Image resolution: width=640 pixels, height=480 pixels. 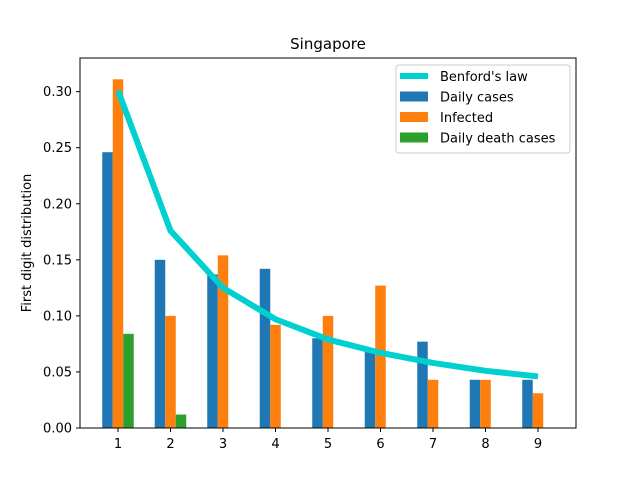 What do you see at coordinates (414, 117) in the screenshot?
I see `legend-swatch-infected` at bounding box center [414, 117].